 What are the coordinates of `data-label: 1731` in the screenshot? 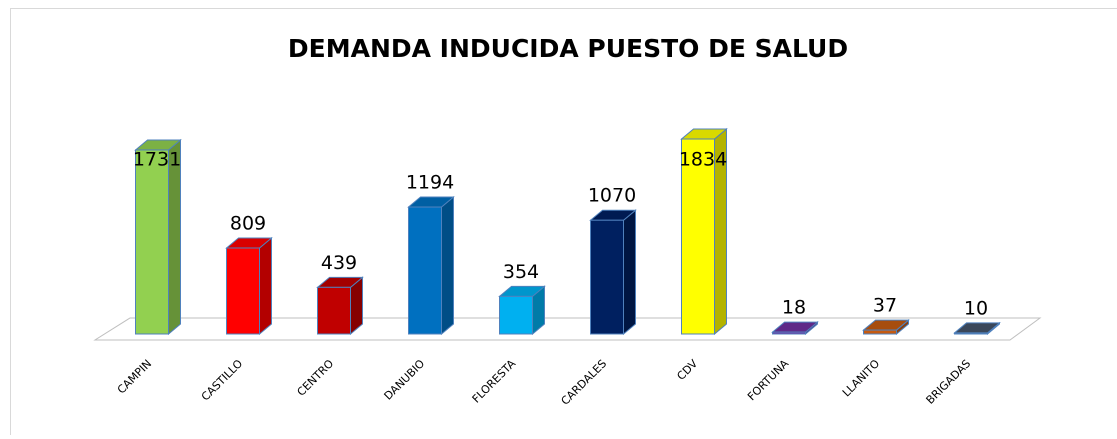 It's located at (157, 160).